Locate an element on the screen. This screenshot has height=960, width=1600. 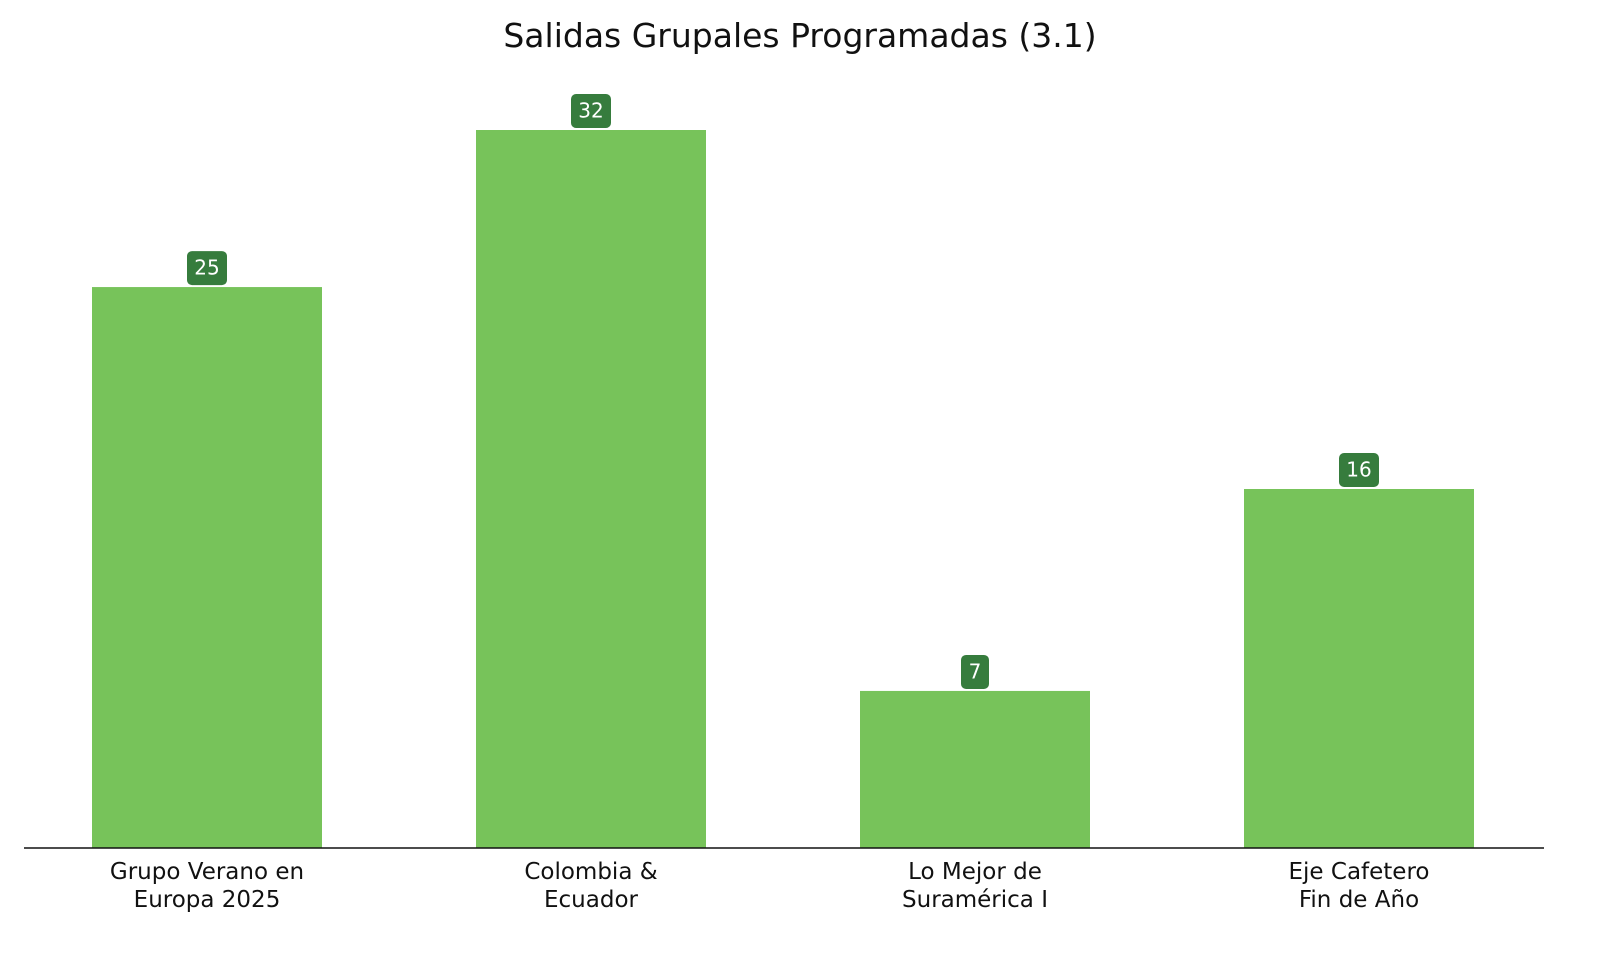
value-label: 16 is located at coordinates (1358, 470).